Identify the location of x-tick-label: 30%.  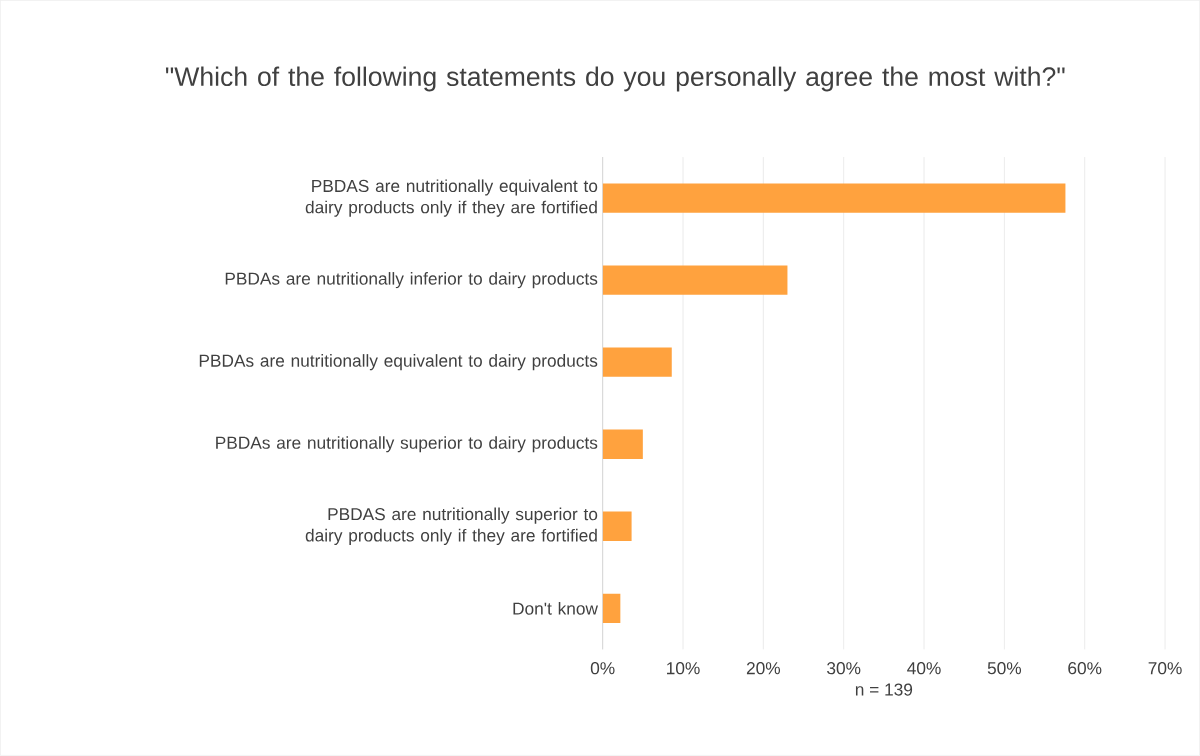
(844, 668).